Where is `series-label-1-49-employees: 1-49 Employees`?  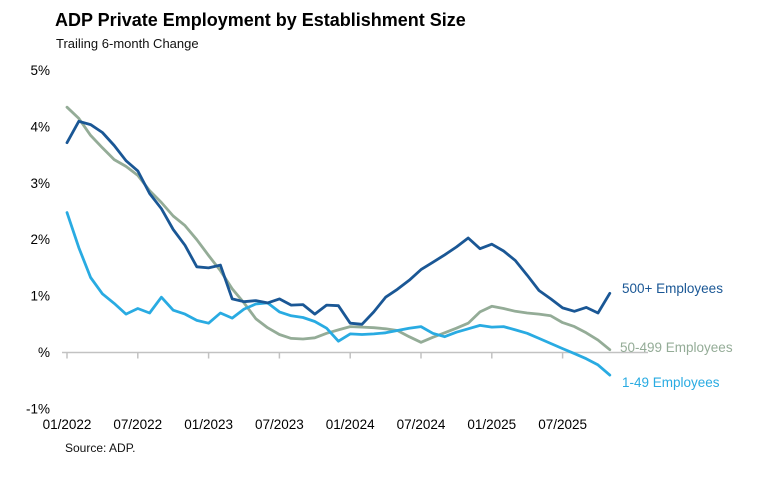
series-label-1-49-employees: 1-49 Employees is located at coordinates (671, 382).